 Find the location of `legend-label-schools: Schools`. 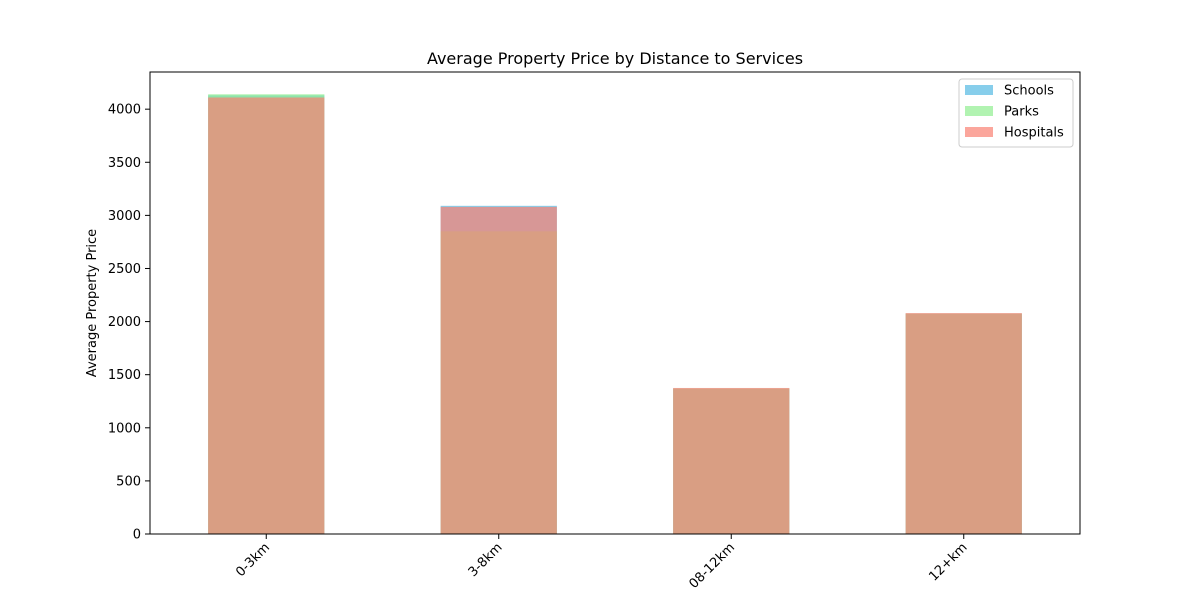

legend-label-schools: Schools is located at coordinates (1029, 91).